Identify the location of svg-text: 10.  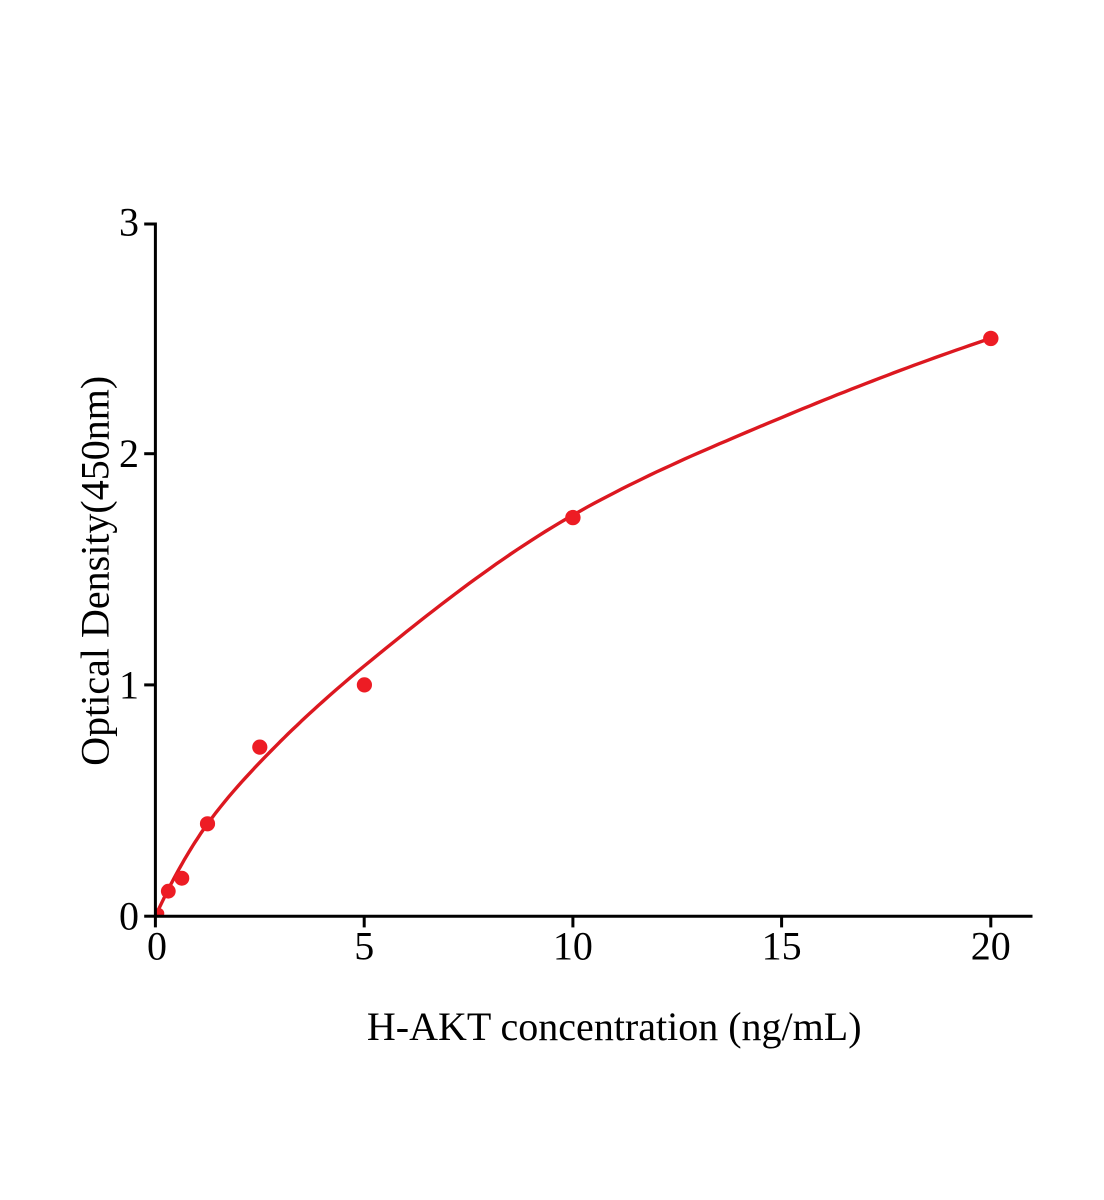
(573, 946).